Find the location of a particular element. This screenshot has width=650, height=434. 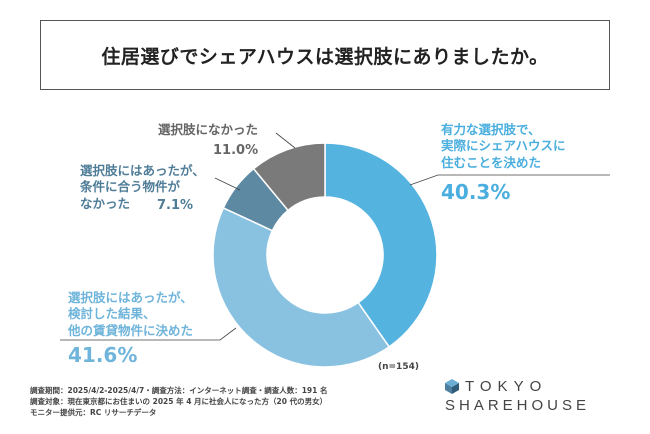

slice-value-3: 7.1% is located at coordinates (175, 205).